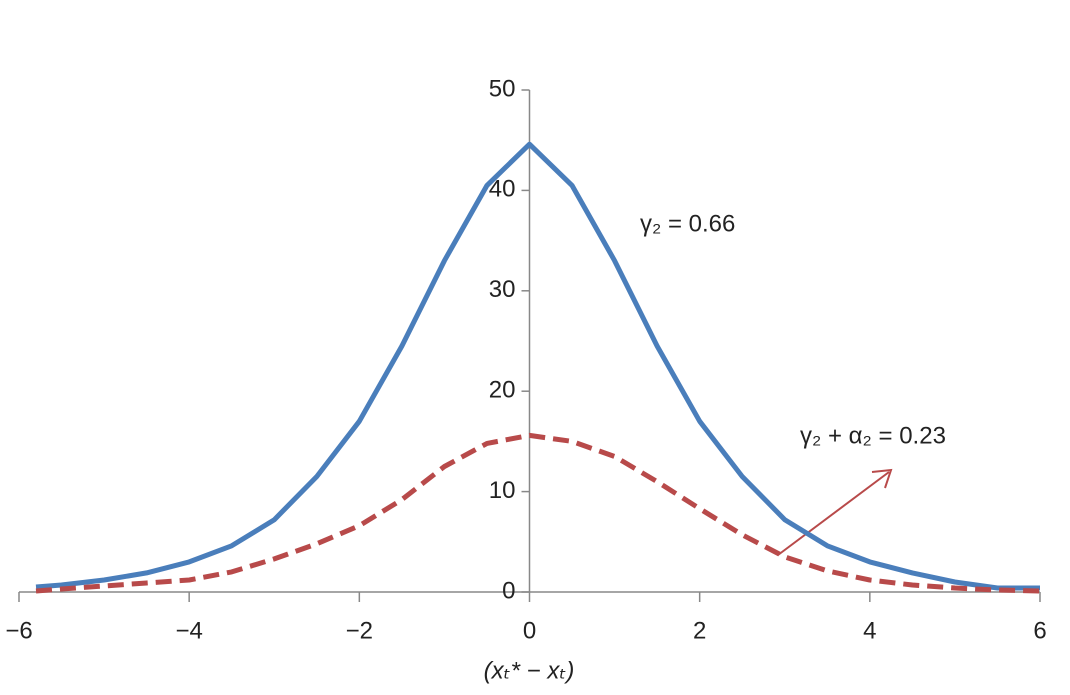 The image size is (1070, 695). What do you see at coordinates (529, 670) in the screenshot?
I see `x-axis-label: (xₜ* − xₜ)` at bounding box center [529, 670].